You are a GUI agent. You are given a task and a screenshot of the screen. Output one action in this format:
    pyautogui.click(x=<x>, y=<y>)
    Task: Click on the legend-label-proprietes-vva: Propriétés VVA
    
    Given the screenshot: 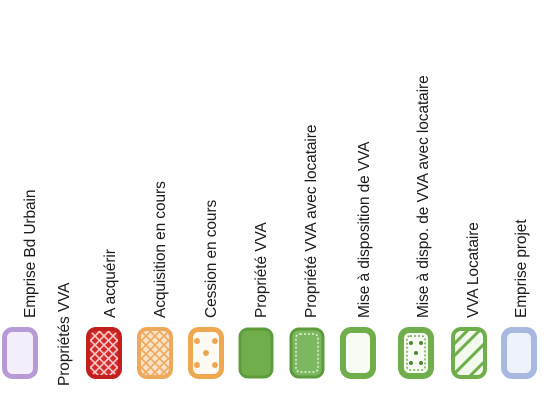 What is the action you would take?
    pyautogui.click(x=64, y=334)
    